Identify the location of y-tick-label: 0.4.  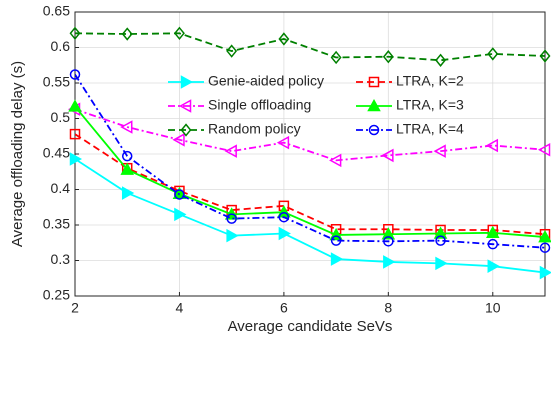
(61, 188).